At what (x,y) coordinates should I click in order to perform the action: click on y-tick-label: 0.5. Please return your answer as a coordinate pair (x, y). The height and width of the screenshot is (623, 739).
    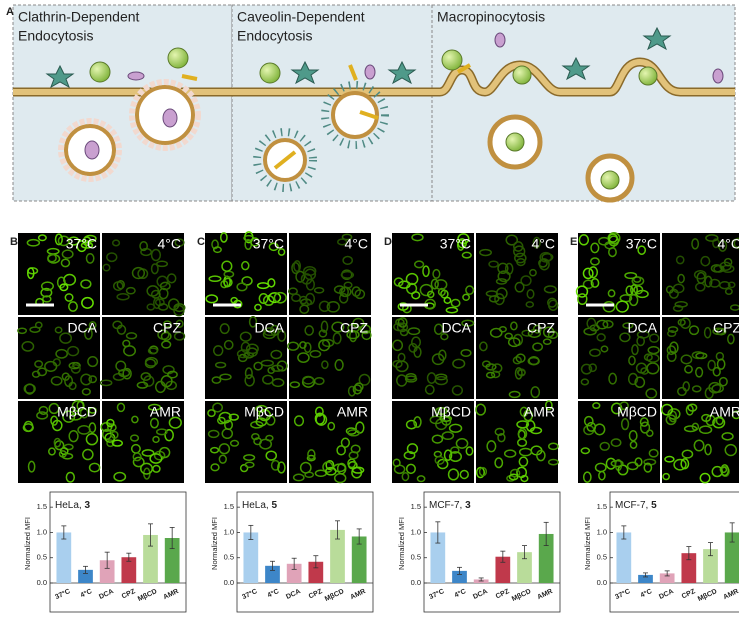
    Looking at the image, I should click on (229, 557).